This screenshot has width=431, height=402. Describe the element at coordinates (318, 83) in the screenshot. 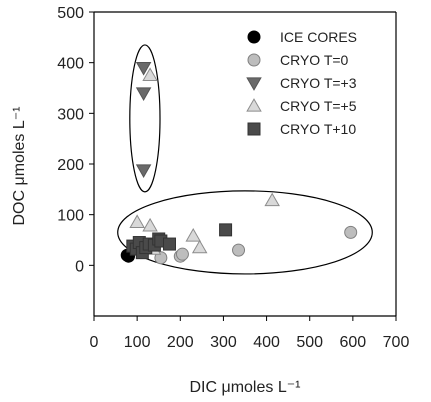

I see `legend-label: CRYO T=+3` at that location.